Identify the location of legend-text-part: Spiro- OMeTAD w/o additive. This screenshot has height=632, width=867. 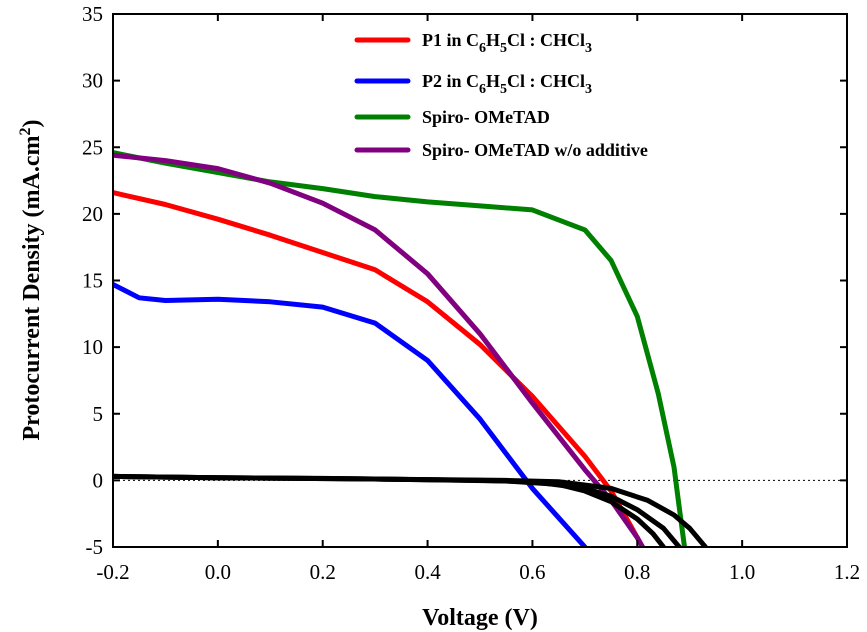
(535, 150).